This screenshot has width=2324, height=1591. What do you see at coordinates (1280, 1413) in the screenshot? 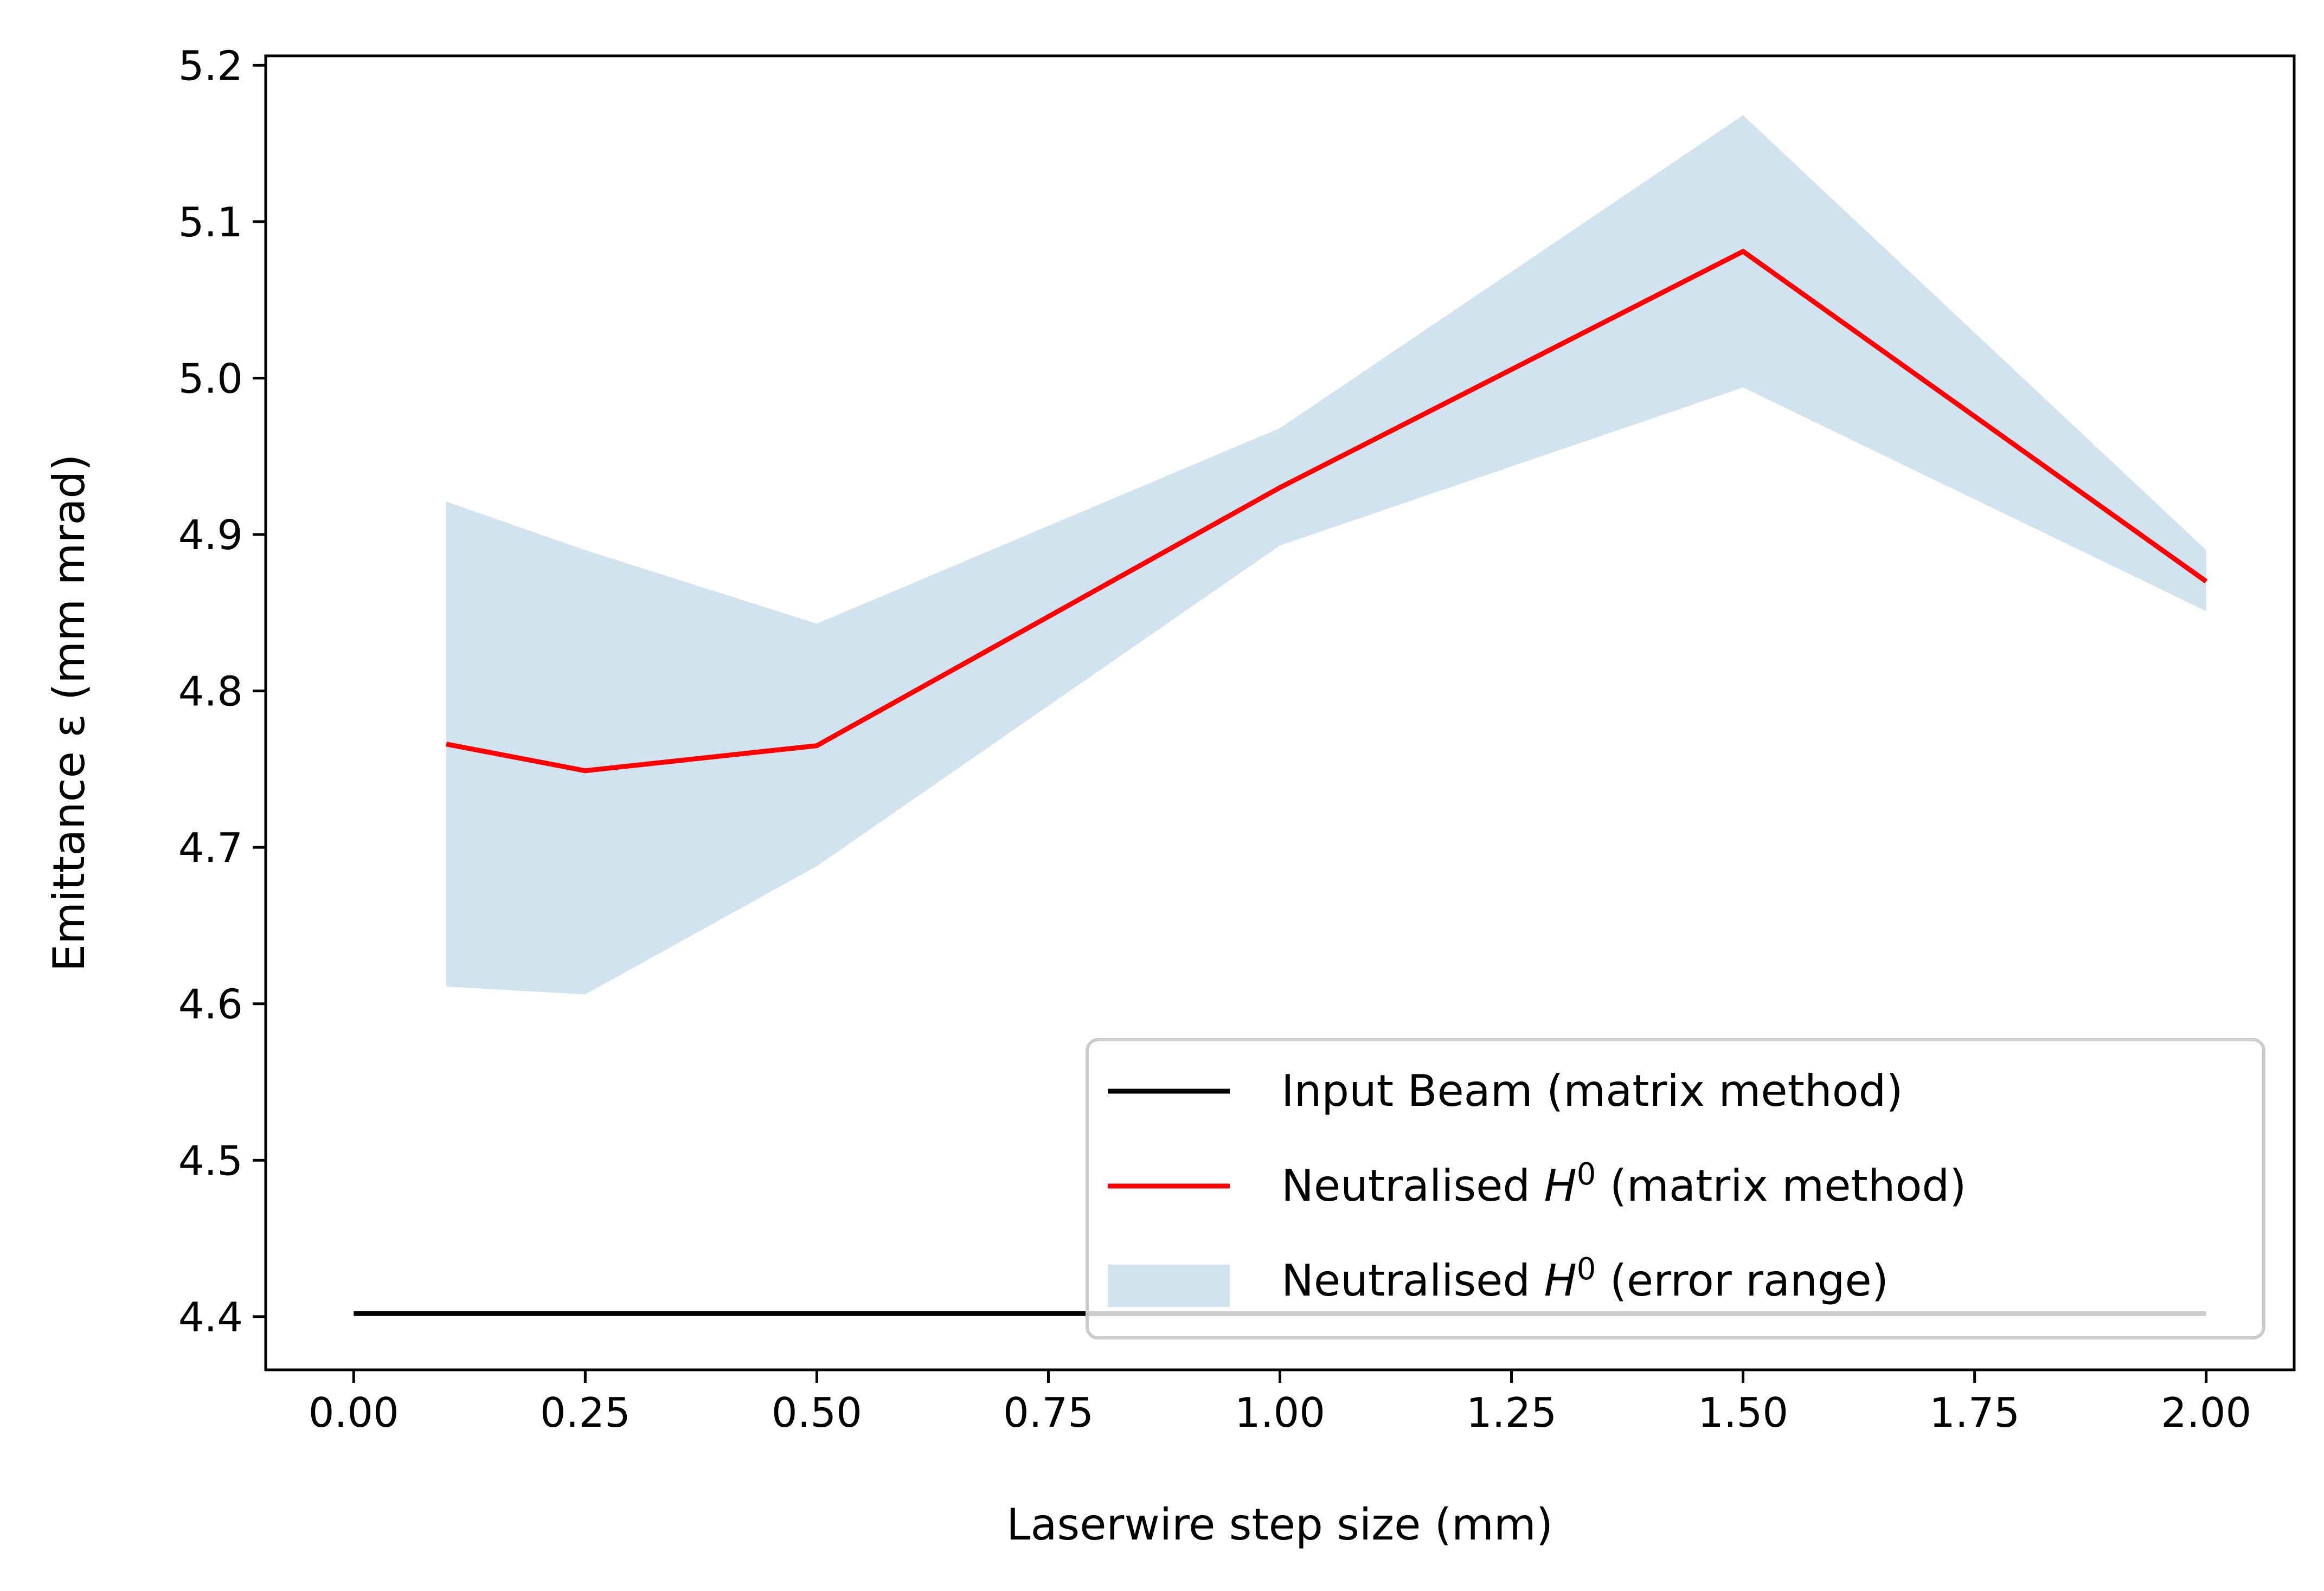
I see `x-tick-label: 1.00` at bounding box center [1280, 1413].